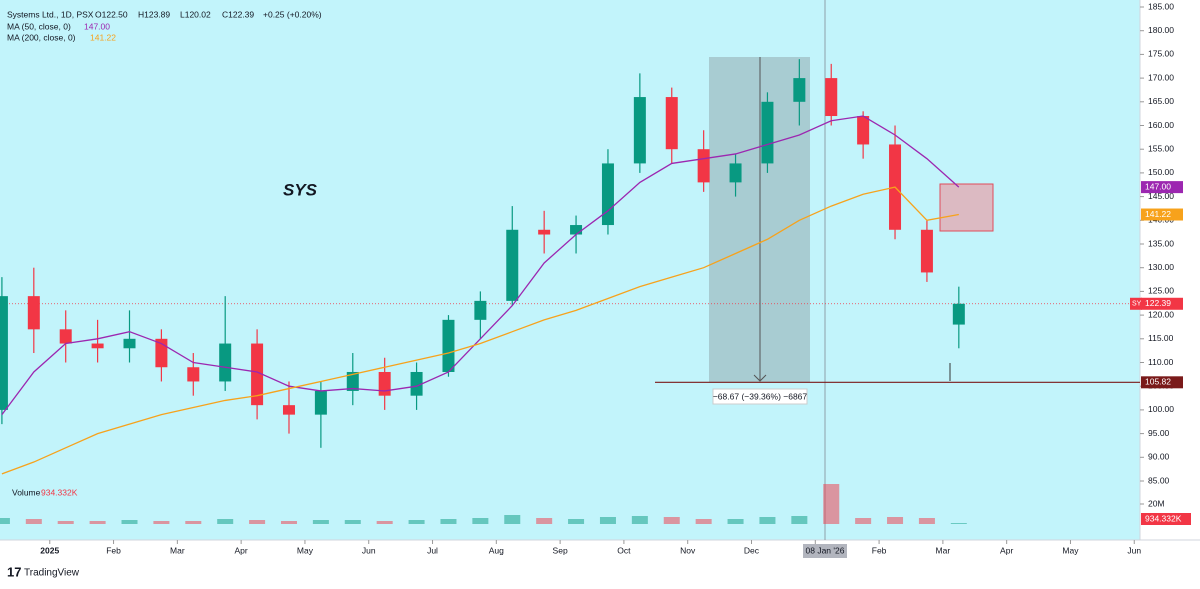 The image size is (1200, 589). Describe the element at coordinates (103, 37) in the screenshot. I see `legend-value: 141.22` at that location.